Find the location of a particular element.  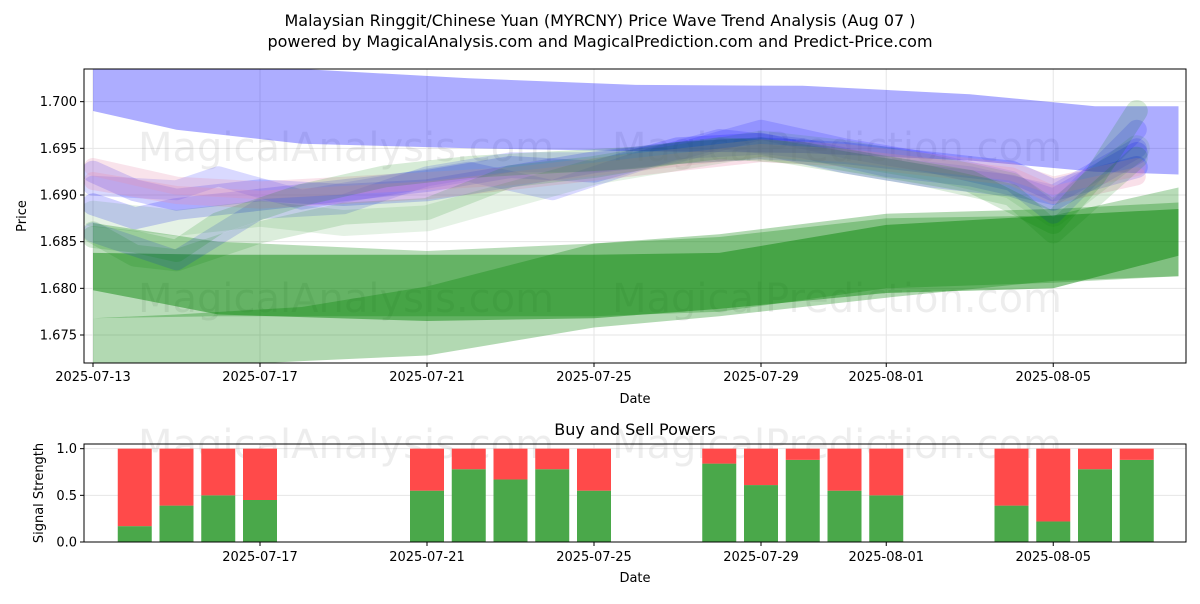

power-y-tick-label: 0.0 is located at coordinates (66, 543).